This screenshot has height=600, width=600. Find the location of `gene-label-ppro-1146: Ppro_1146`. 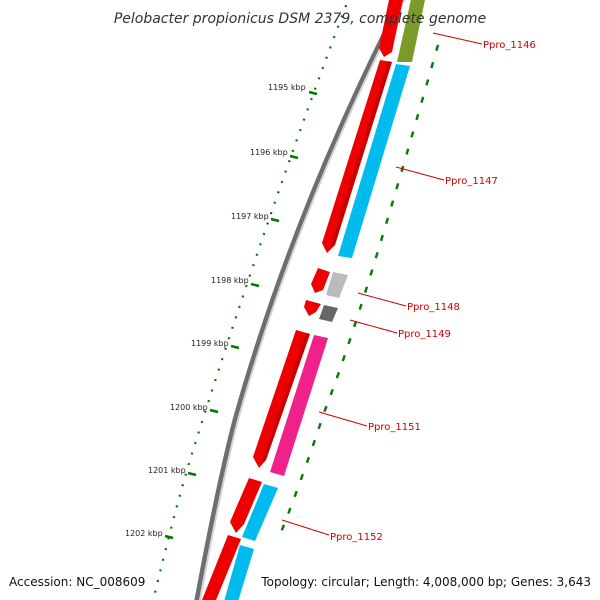

gene-label-ppro-1146: Ppro_1146 is located at coordinates (509, 45).